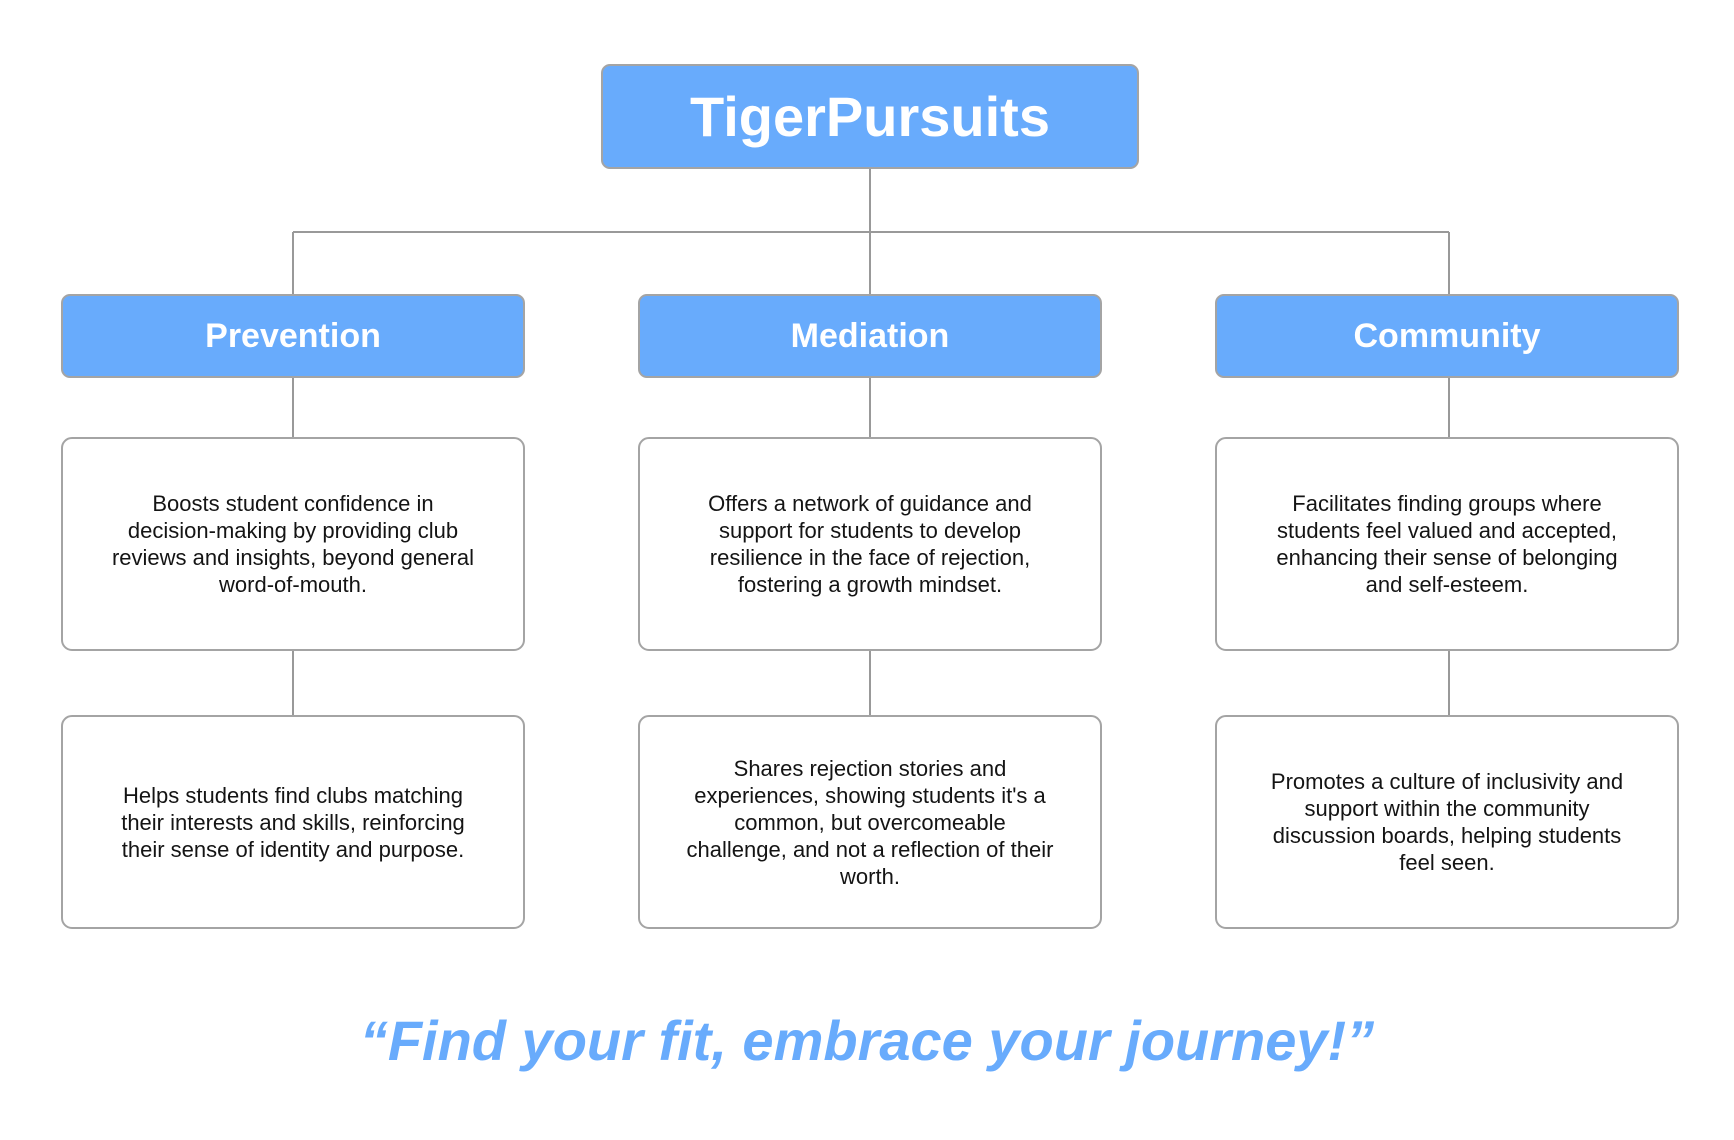 This screenshot has width=1734, height=1140. What do you see at coordinates (293, 336) in the screenshot?
I see `branch-prevention-title: Prevention` at bounding box center [293, 336].